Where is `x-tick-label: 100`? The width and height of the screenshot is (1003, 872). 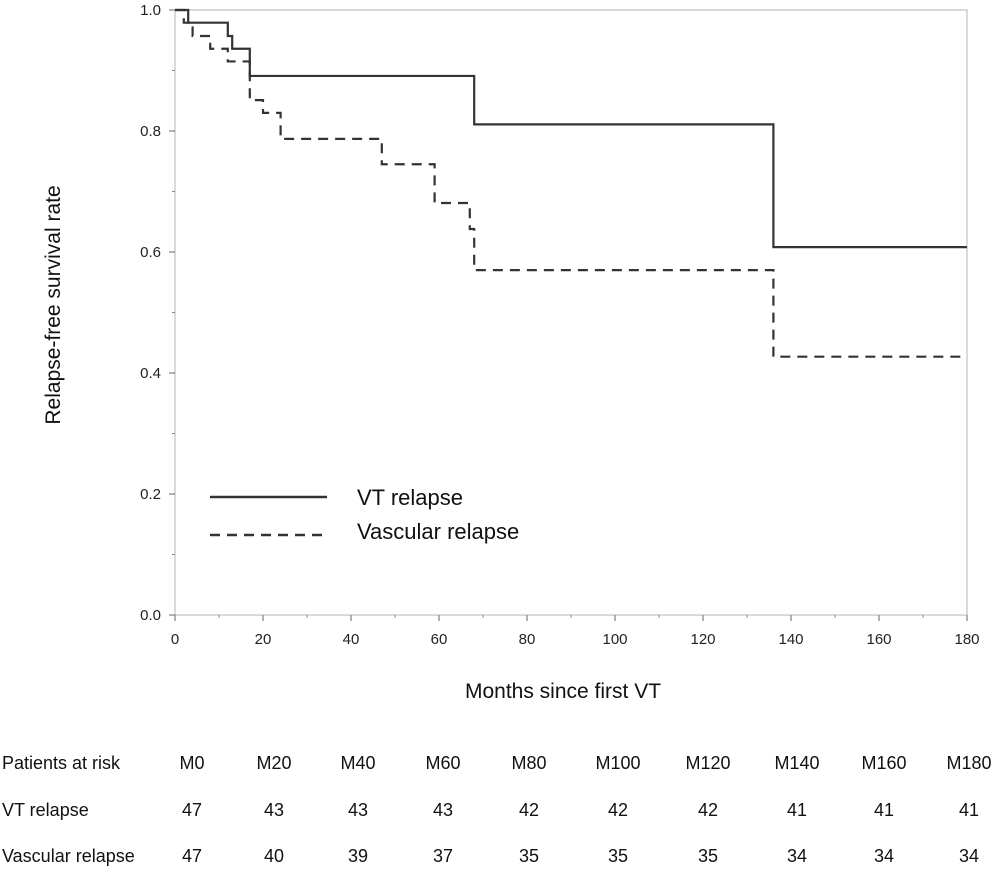 x-tick-label: 100 is located at coordinates (614, 639).